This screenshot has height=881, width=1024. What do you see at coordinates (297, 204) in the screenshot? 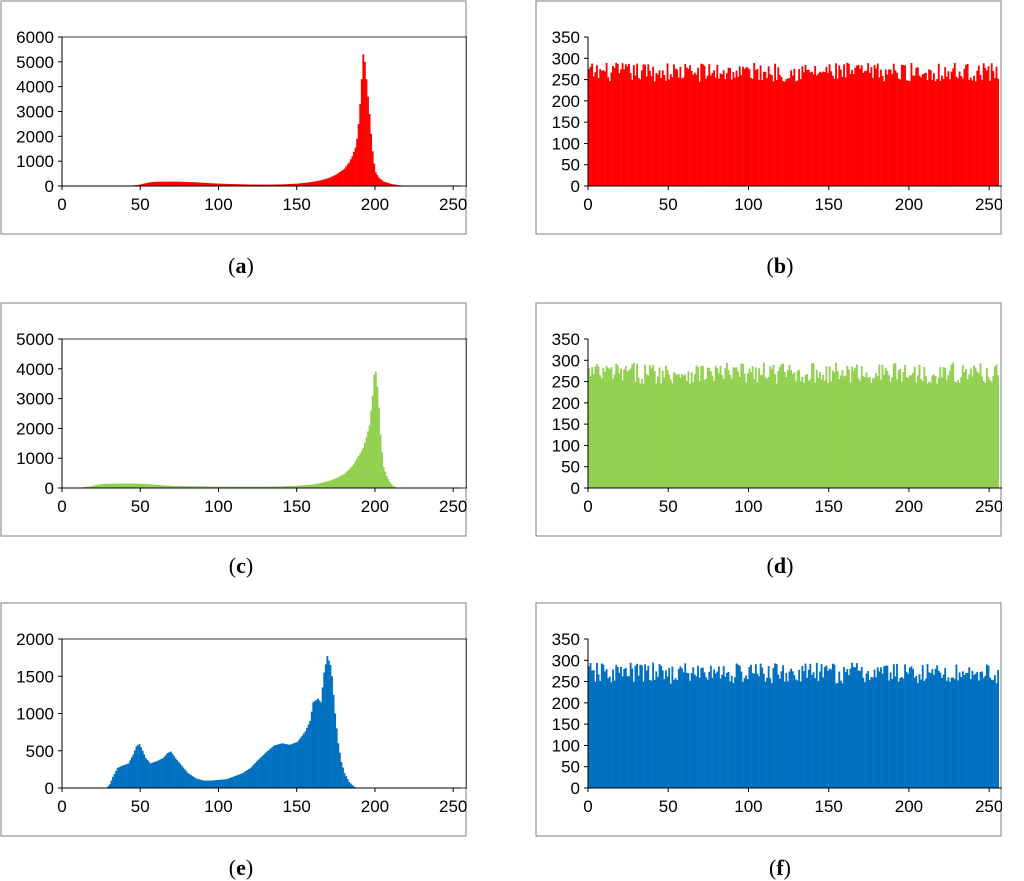
I see `x-tick-label: 150` at bounding box center [297, 204].